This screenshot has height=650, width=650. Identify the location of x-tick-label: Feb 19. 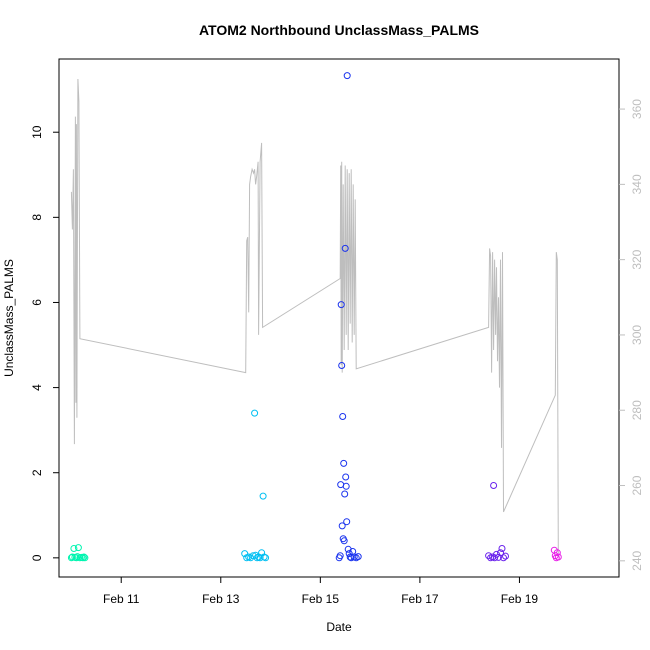
(520, 599).